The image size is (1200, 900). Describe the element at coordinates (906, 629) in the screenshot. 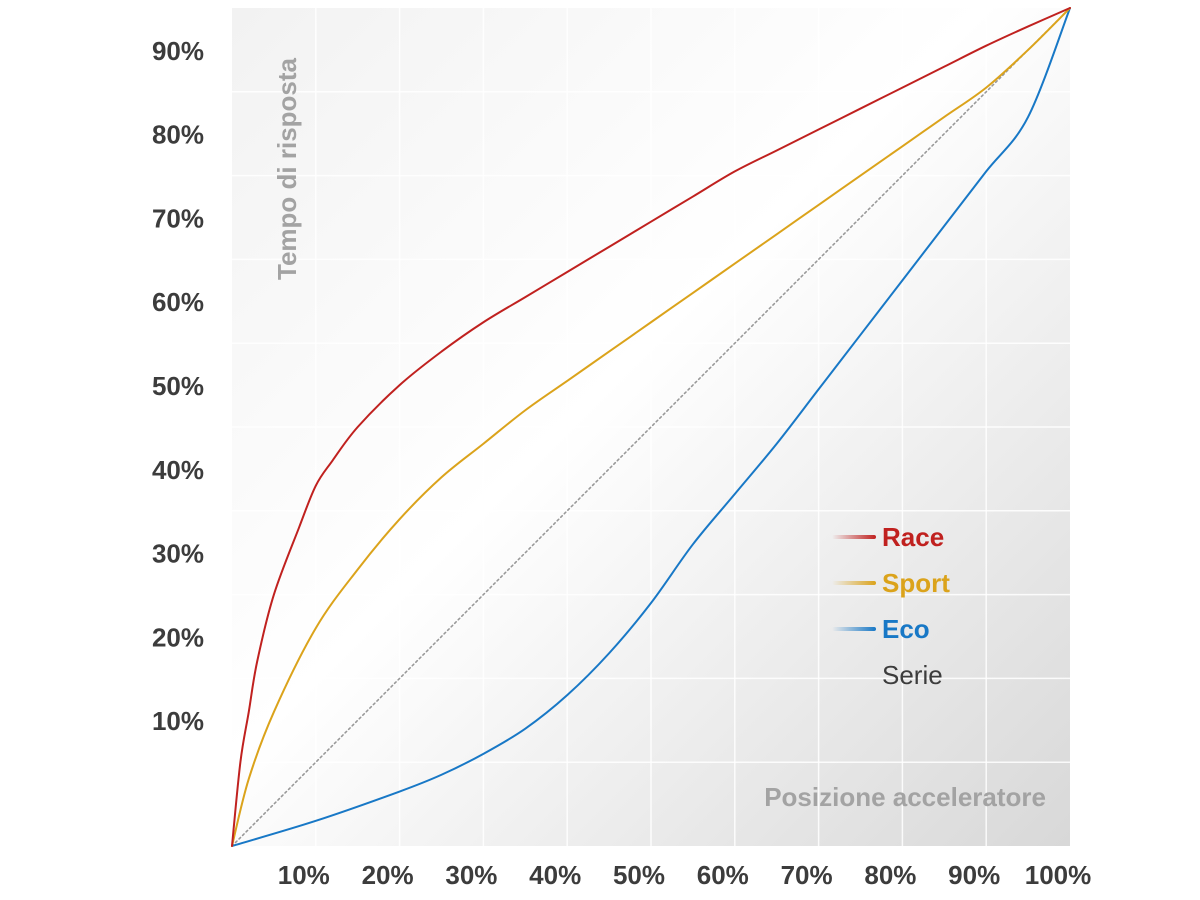

I see `legend-label-eco: Eco` at that location.